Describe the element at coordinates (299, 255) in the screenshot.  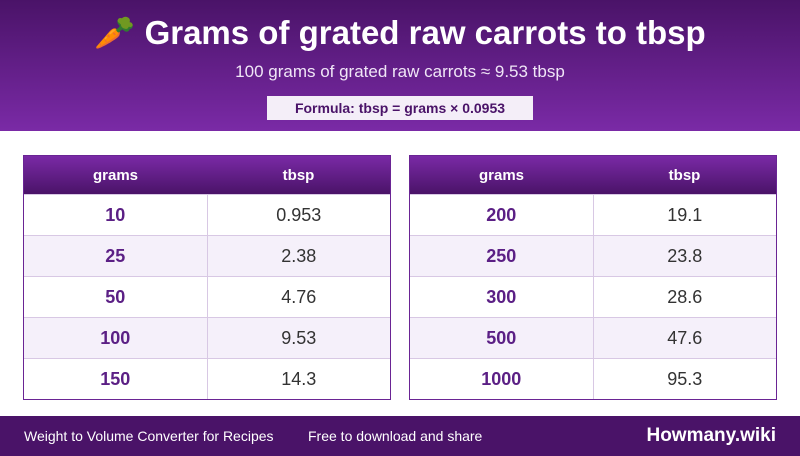
I see `table-cell: 2.38` at that location.